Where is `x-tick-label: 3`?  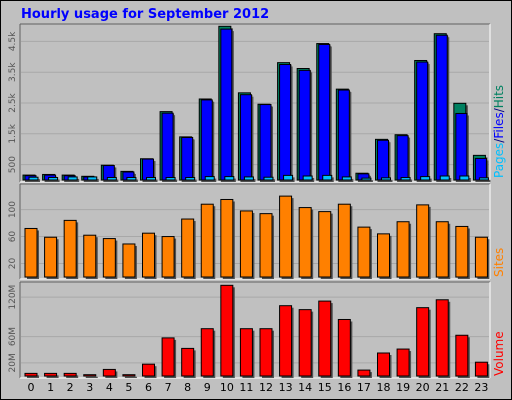
x-tick-label: 3 is located at coordinates (89, 387).